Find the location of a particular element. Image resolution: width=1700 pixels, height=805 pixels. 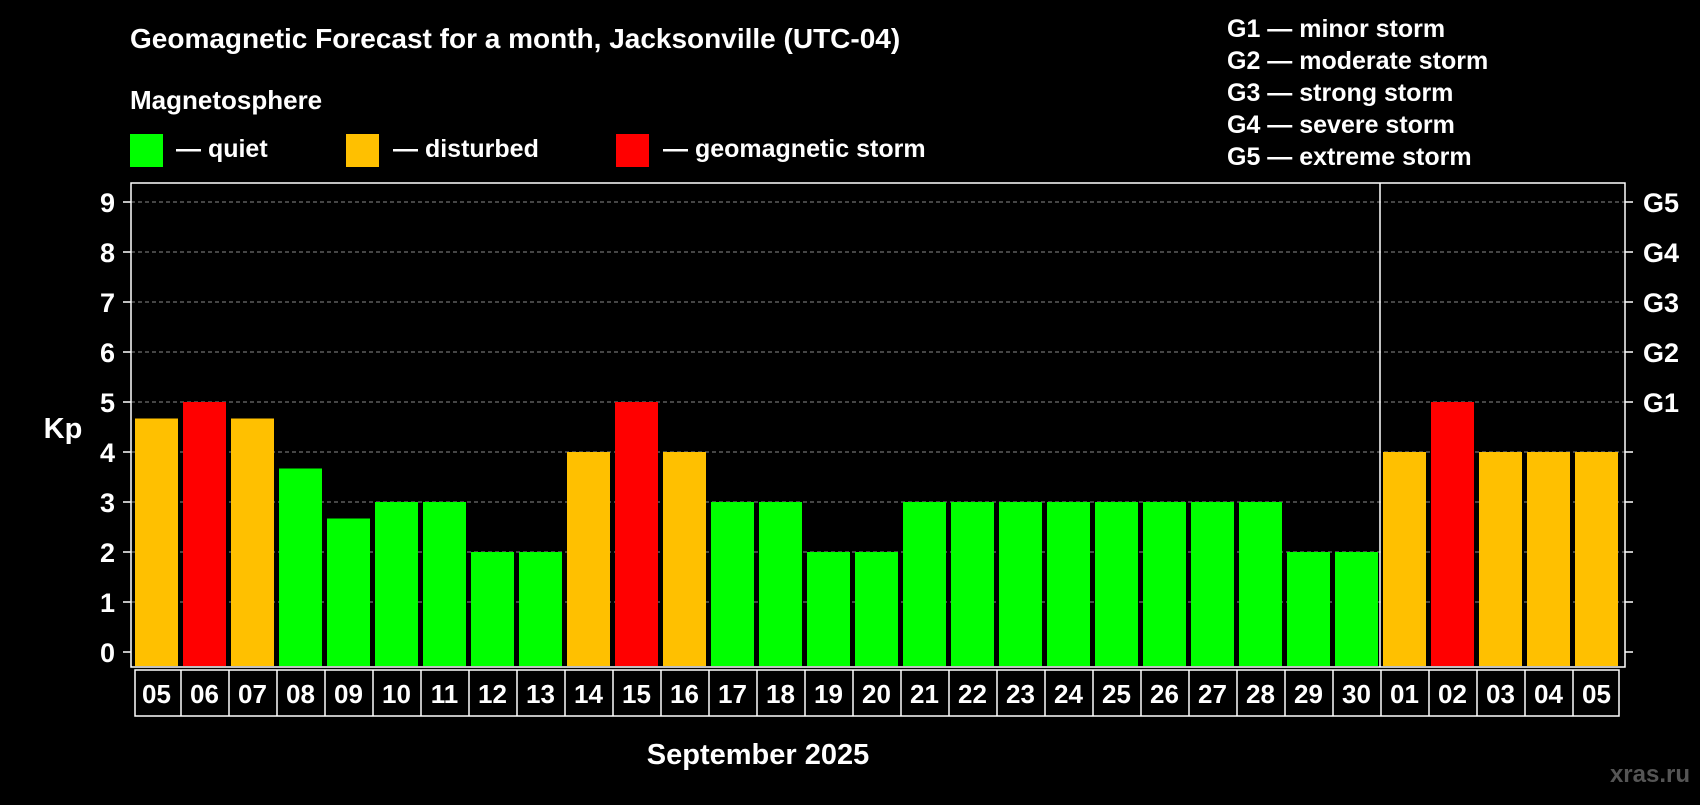

x-tick-label: 22 is located at coordinates (972, 694).